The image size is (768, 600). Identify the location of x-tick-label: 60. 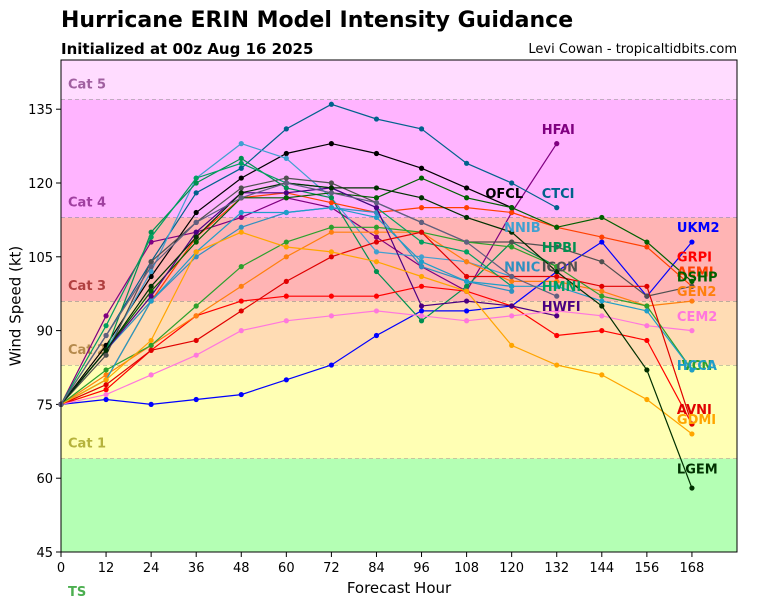
(286, 568).